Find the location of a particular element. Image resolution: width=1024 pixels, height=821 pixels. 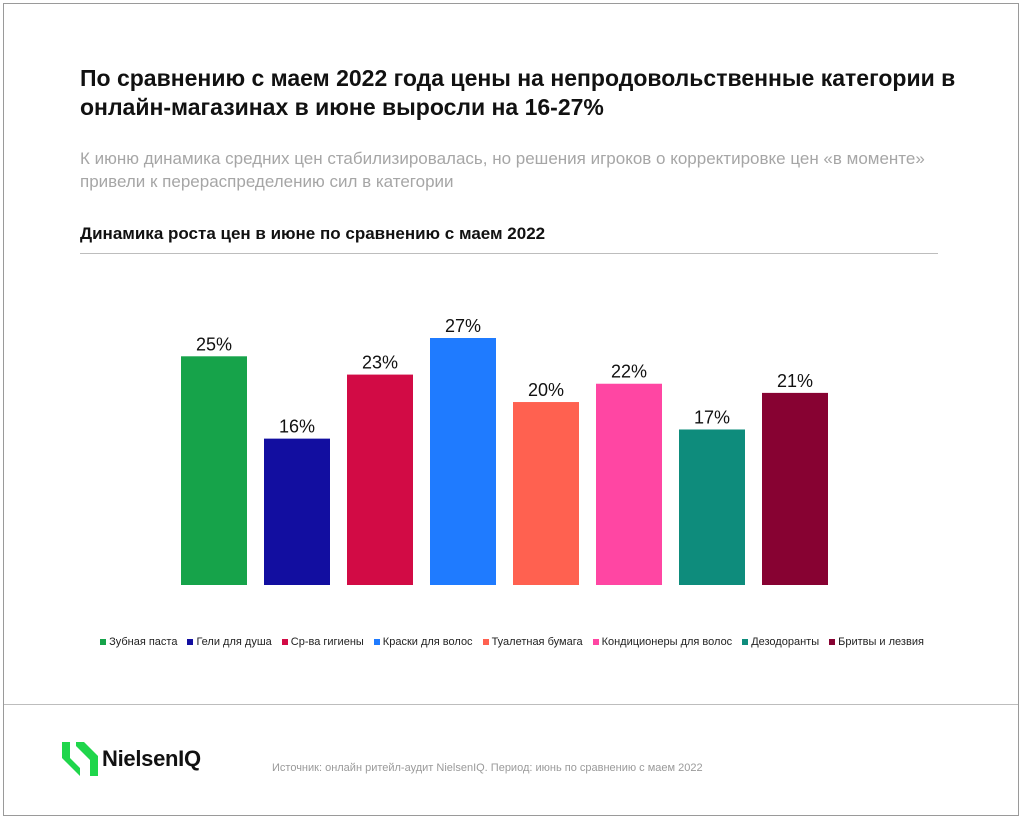

legend-label-4: Краски для волос is located at coordinates (427, 642).